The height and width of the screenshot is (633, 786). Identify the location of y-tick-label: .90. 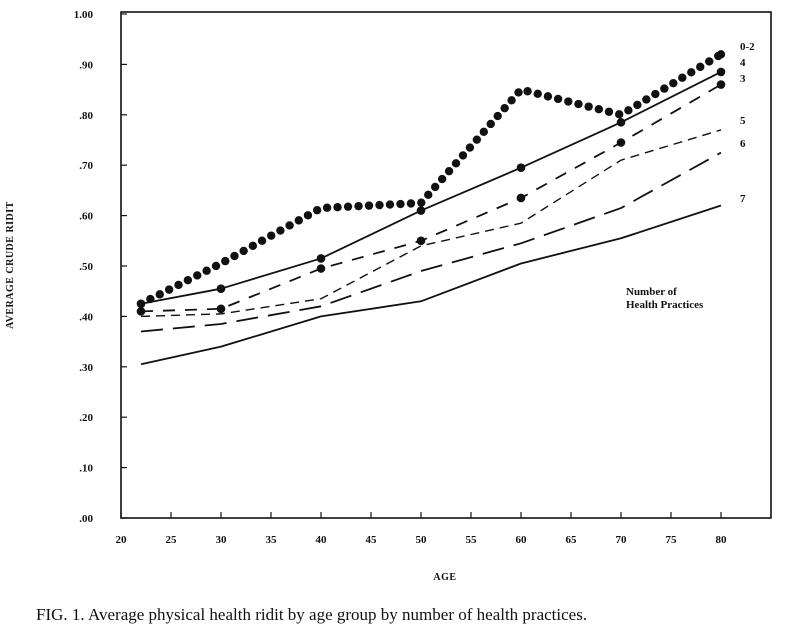
(86, 65).